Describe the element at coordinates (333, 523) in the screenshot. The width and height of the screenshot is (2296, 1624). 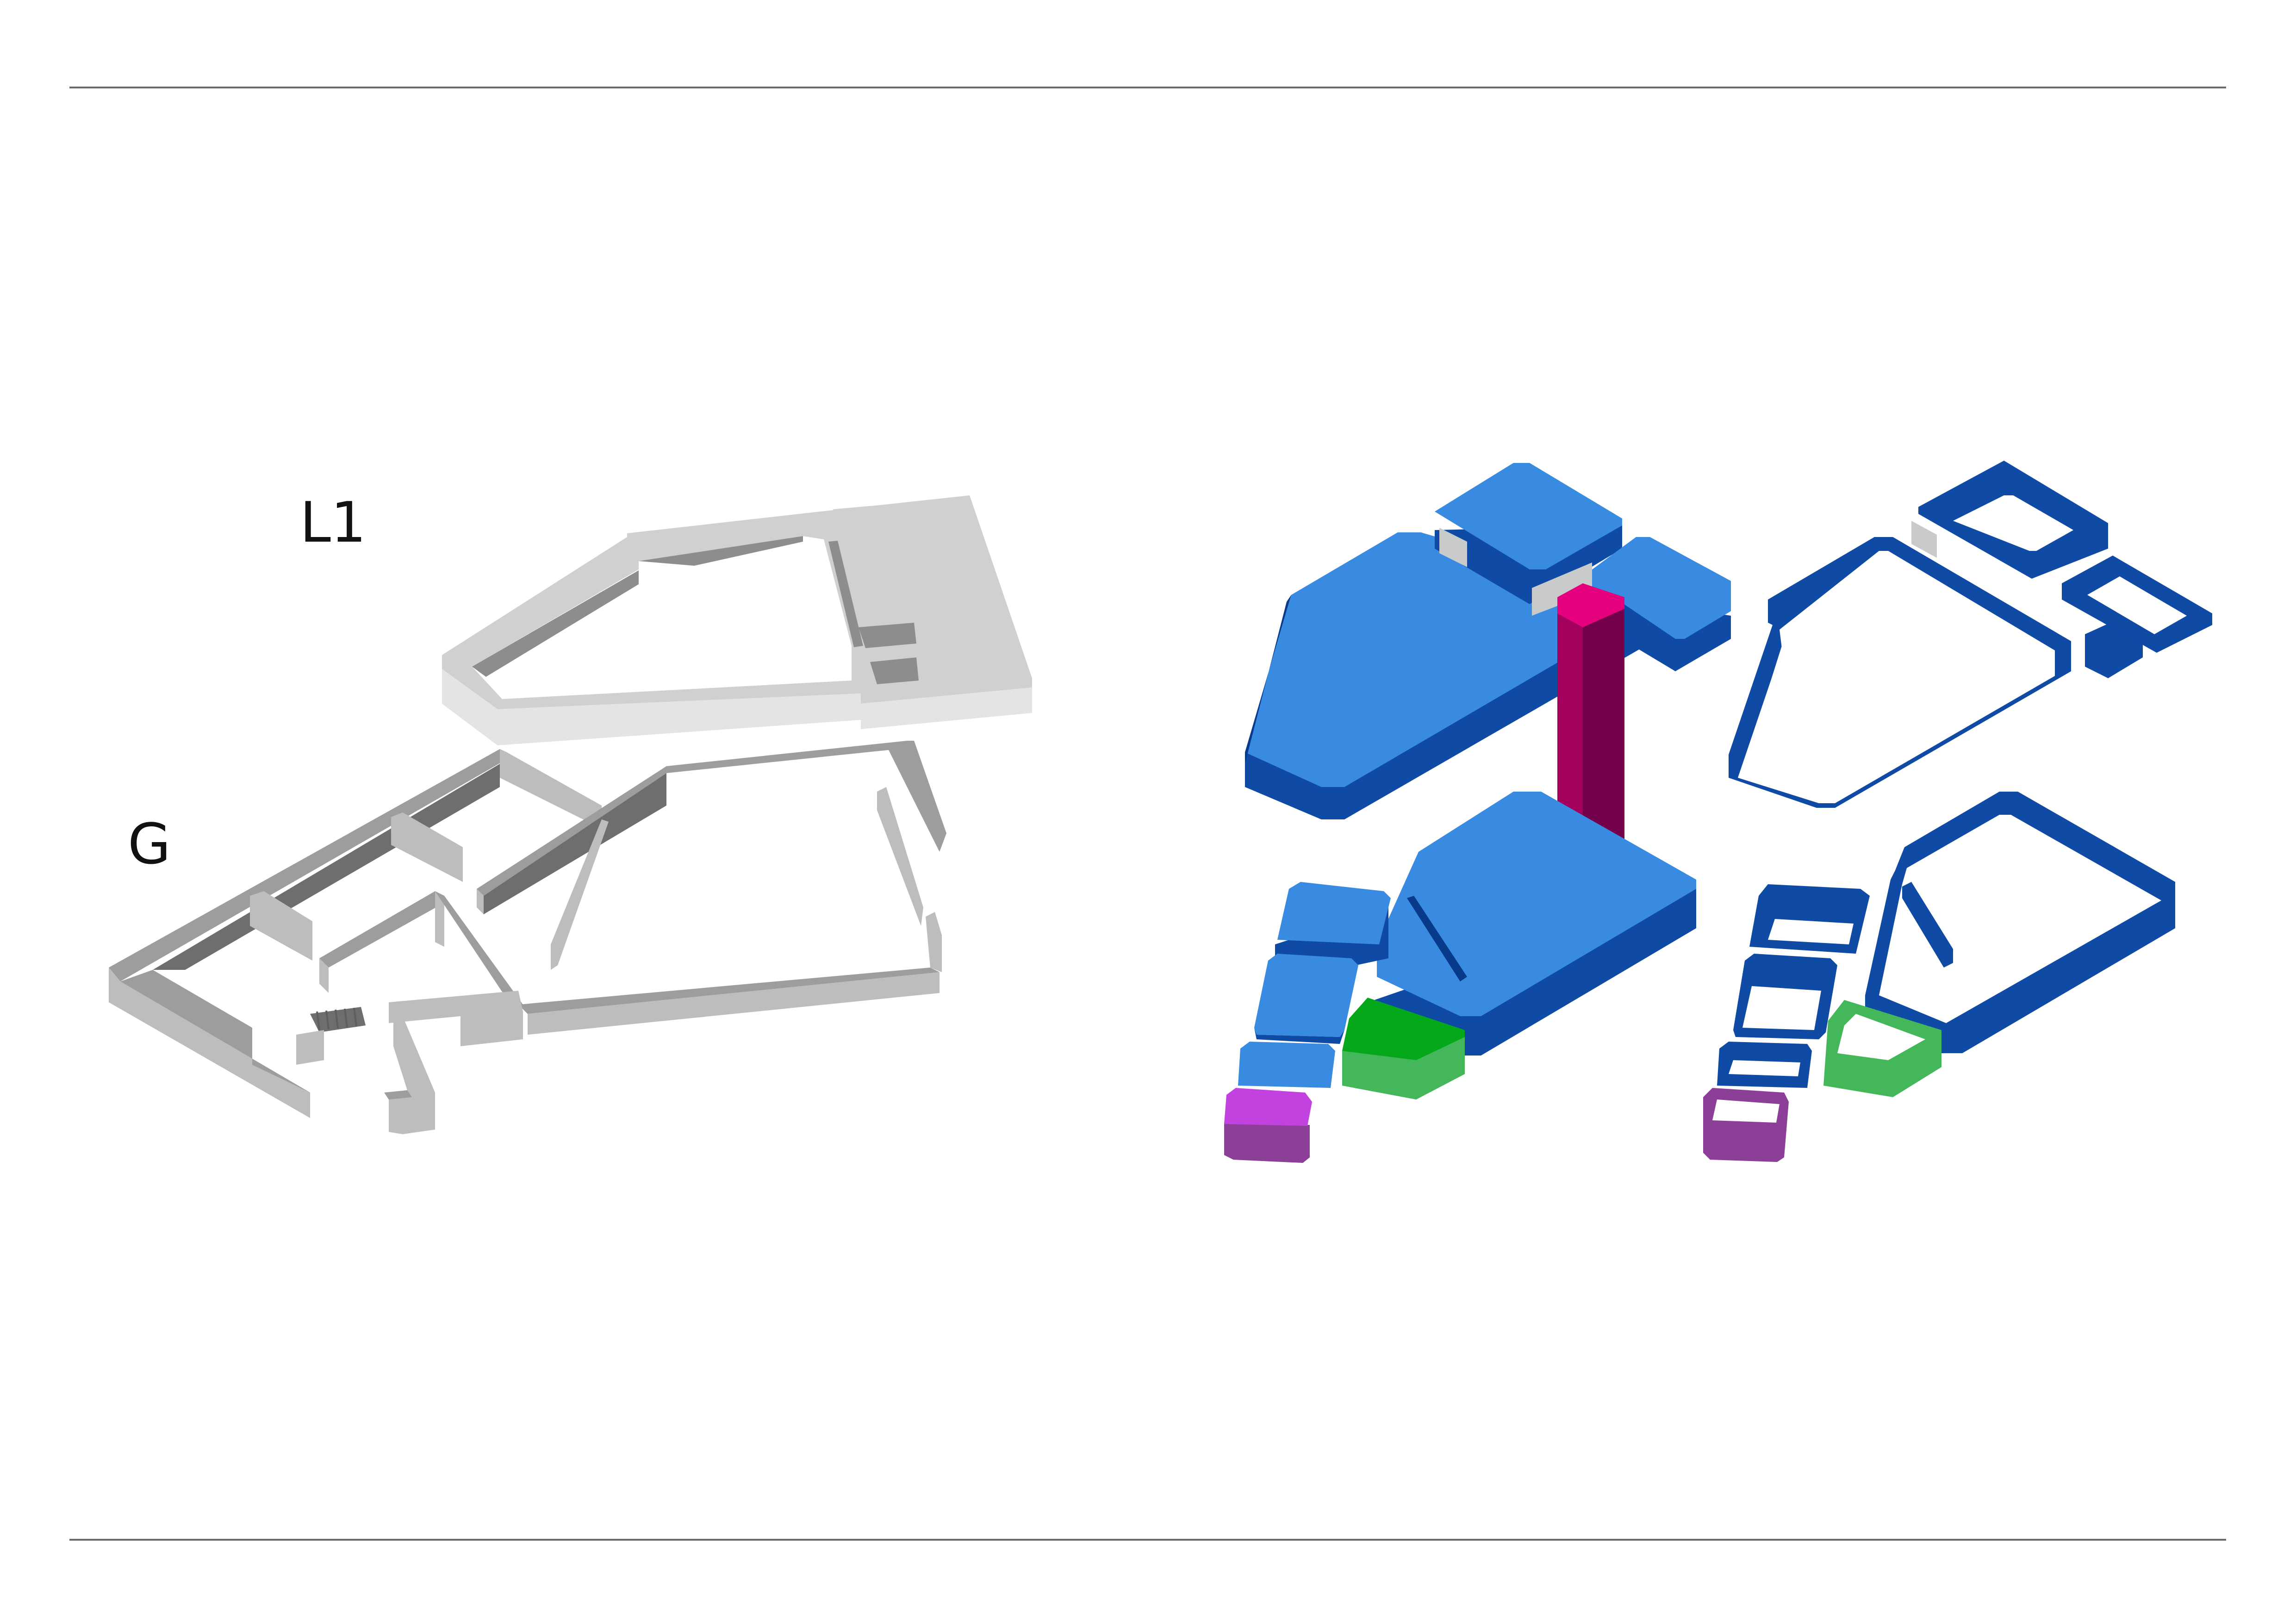
I see `level-label-l1: L1` at that location.